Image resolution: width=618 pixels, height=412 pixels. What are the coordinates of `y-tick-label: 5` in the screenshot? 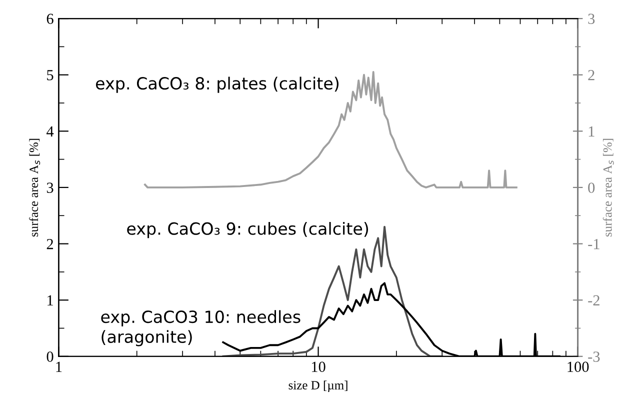 It's located at (50, 75).